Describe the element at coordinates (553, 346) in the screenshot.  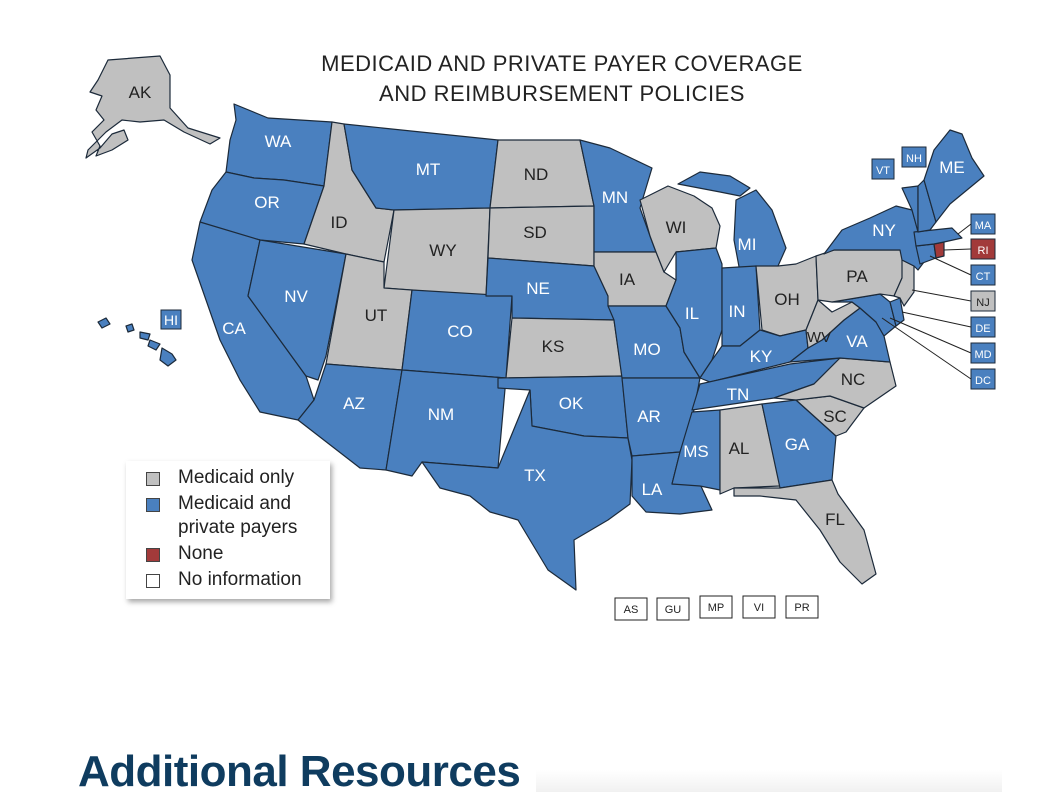
I see `state-label-ks: KS` at that location.